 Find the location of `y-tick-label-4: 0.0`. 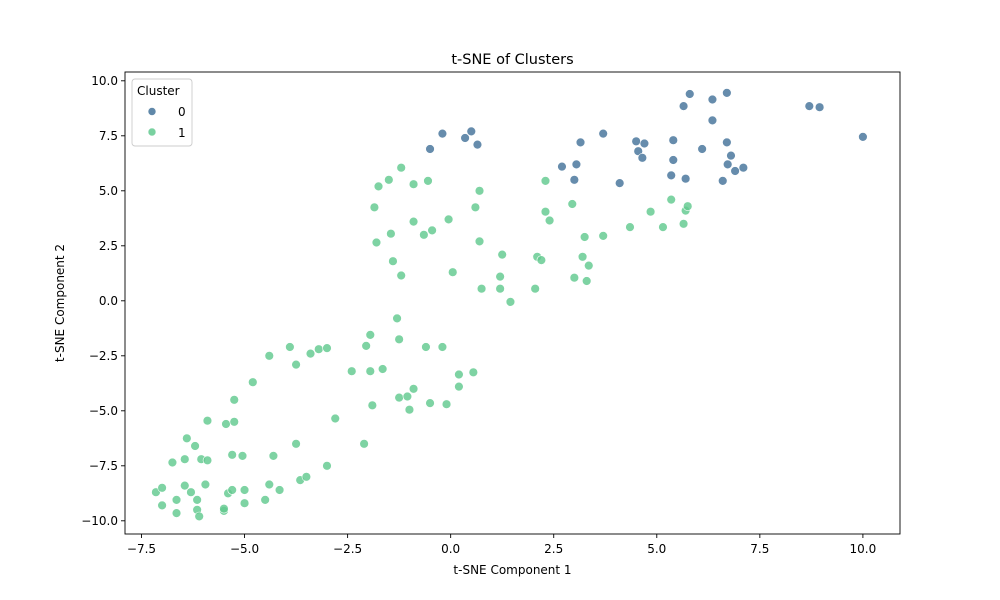

y-tick-label-4: 0.0 is located at coordinates (108, 301).